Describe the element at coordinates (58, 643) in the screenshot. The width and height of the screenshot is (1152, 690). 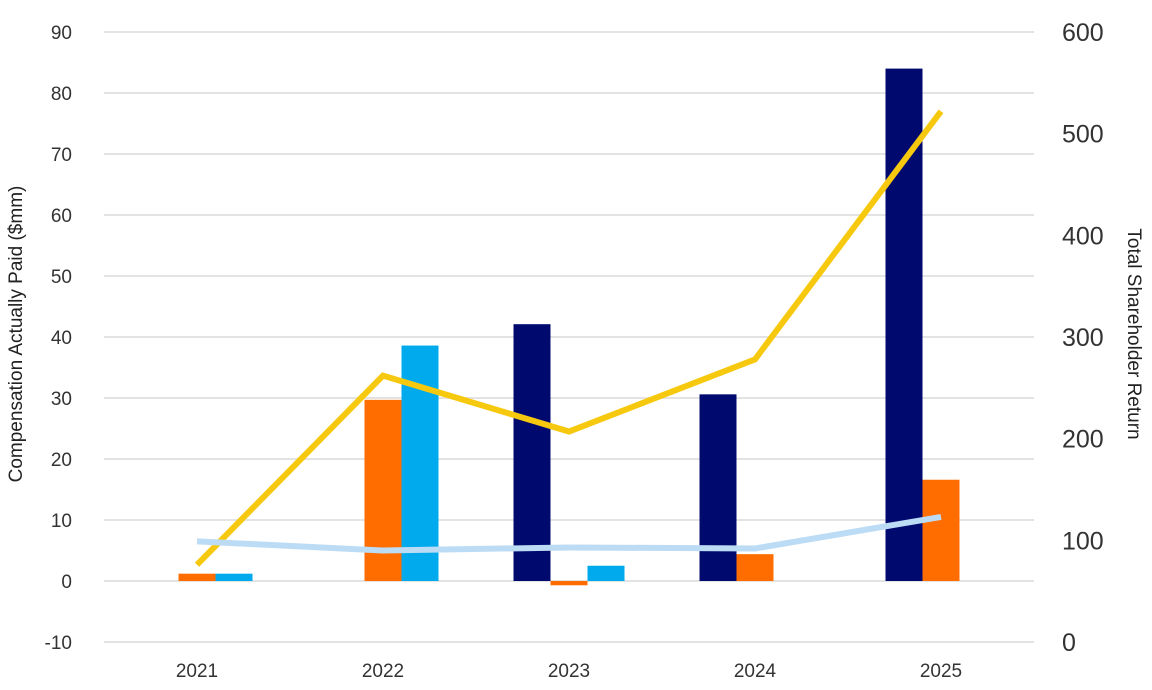
I see `y-tick-label: -10` at that location.